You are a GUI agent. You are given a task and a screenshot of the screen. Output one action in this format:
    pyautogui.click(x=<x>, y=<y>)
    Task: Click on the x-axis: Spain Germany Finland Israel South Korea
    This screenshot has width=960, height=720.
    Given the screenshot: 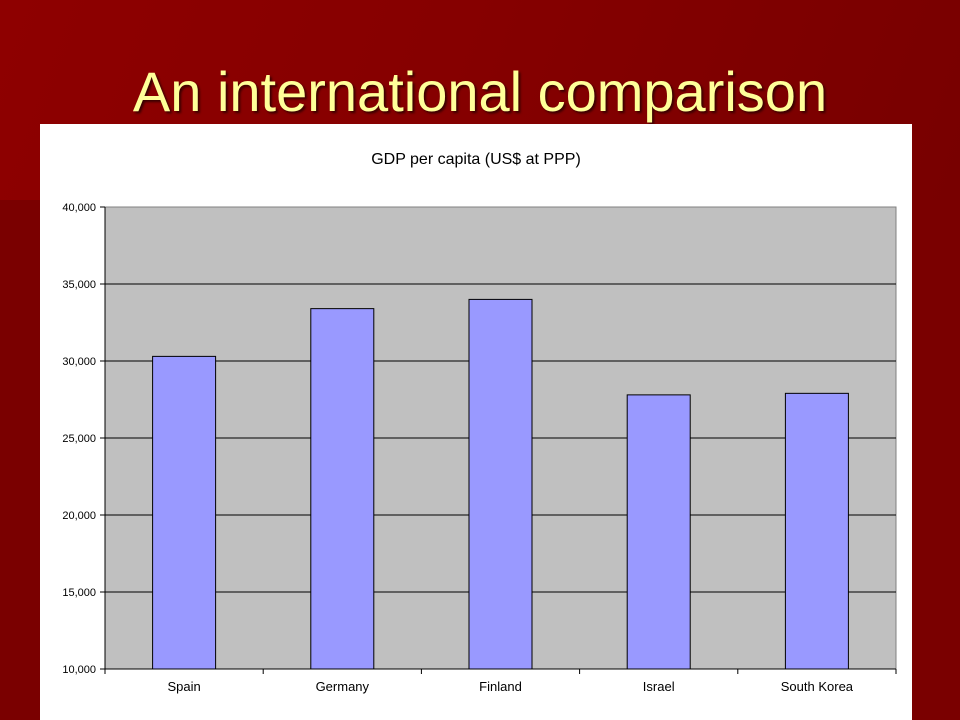 What is the action you would take?
    pyautogui.click(x=500, y=681)
    